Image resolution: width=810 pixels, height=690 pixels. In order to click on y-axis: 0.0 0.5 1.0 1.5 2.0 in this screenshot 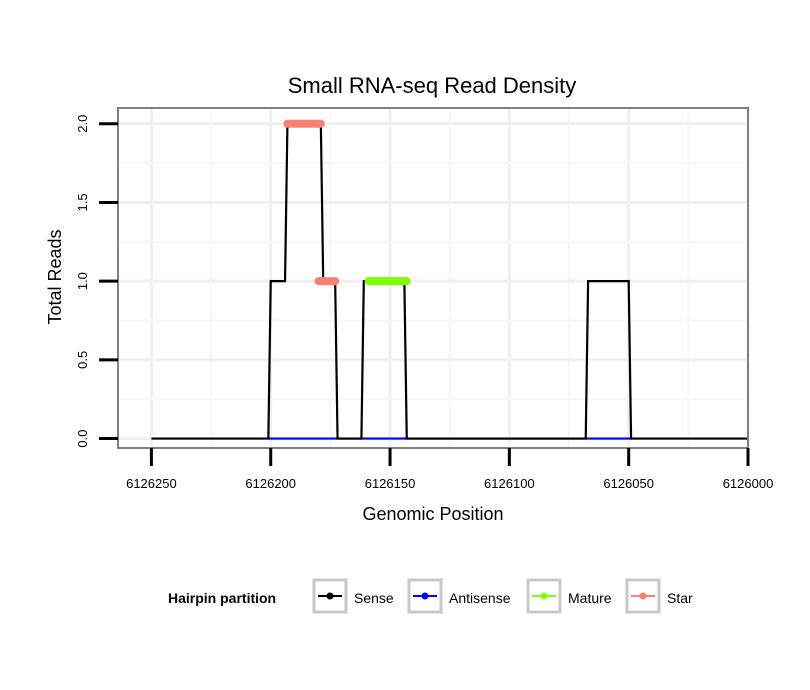, I will do `click(96, 281)`.